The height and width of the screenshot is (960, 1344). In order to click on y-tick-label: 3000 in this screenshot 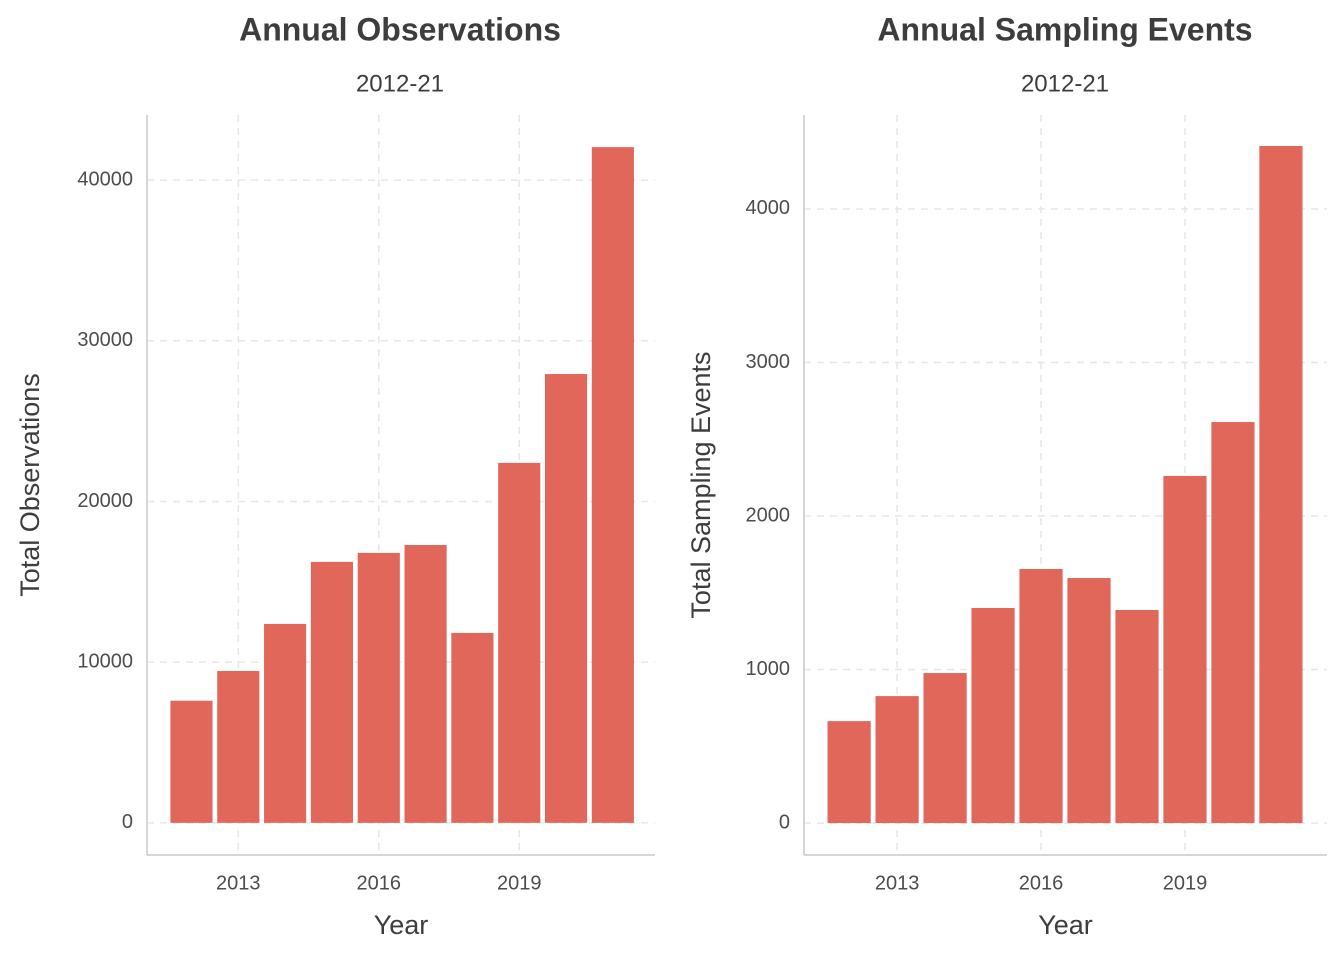, I will do `click(768, 362)`.